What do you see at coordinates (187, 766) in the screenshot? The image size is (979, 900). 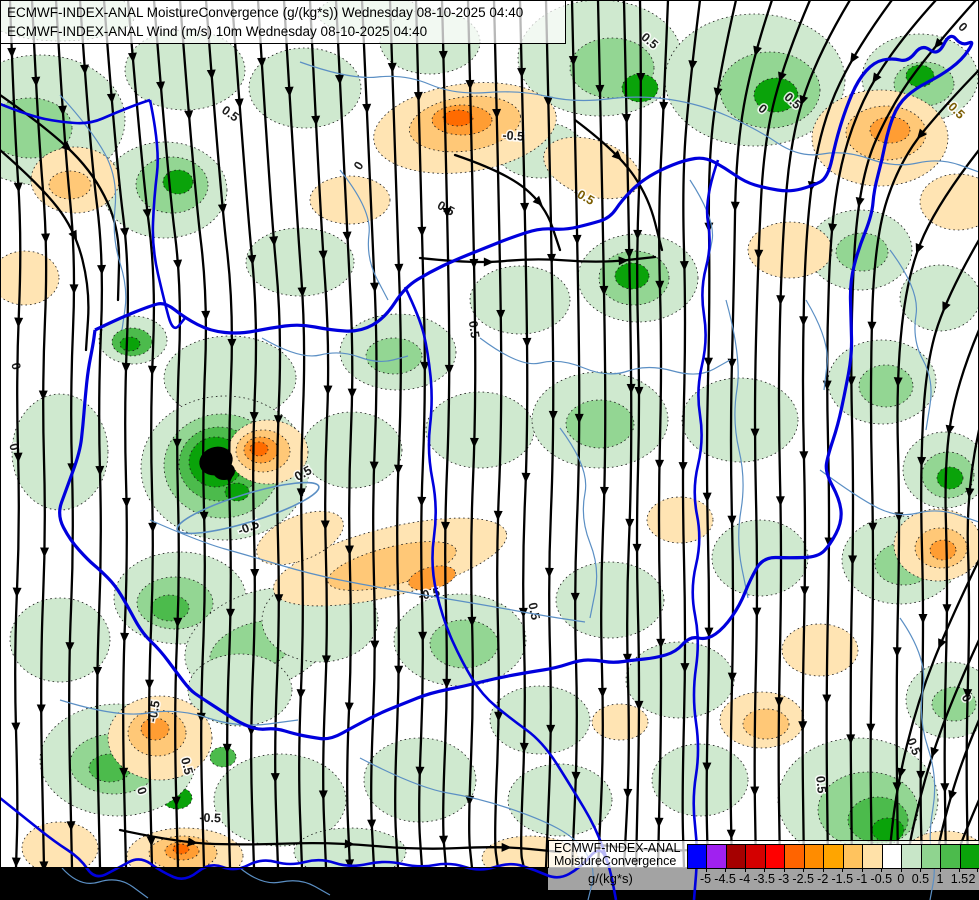 I see `contour-label: 0.5` at bounding box center [187, 766].